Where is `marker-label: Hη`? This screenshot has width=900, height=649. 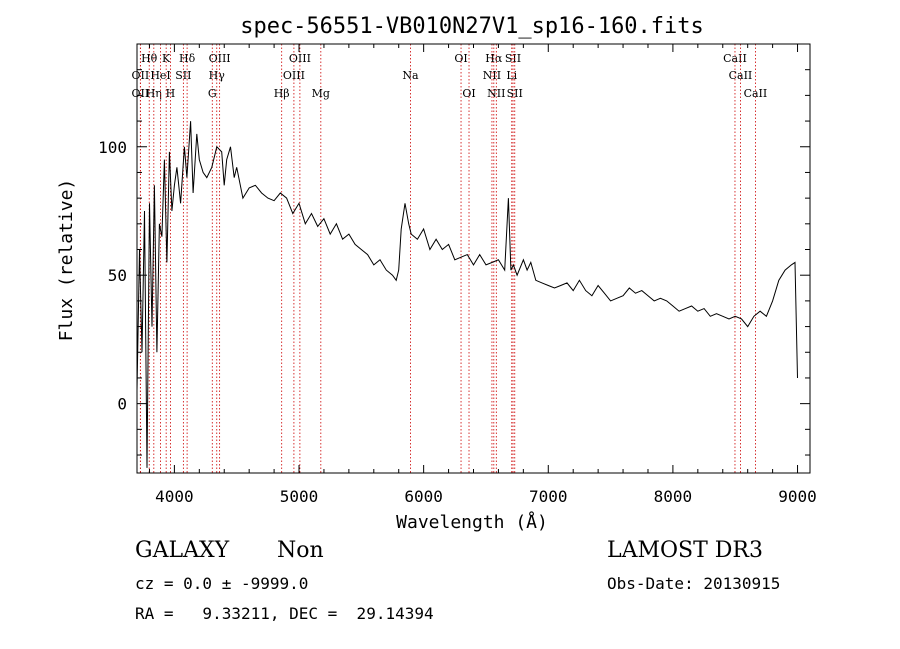
marker-label: Hη is located at coordinates (154, 93).